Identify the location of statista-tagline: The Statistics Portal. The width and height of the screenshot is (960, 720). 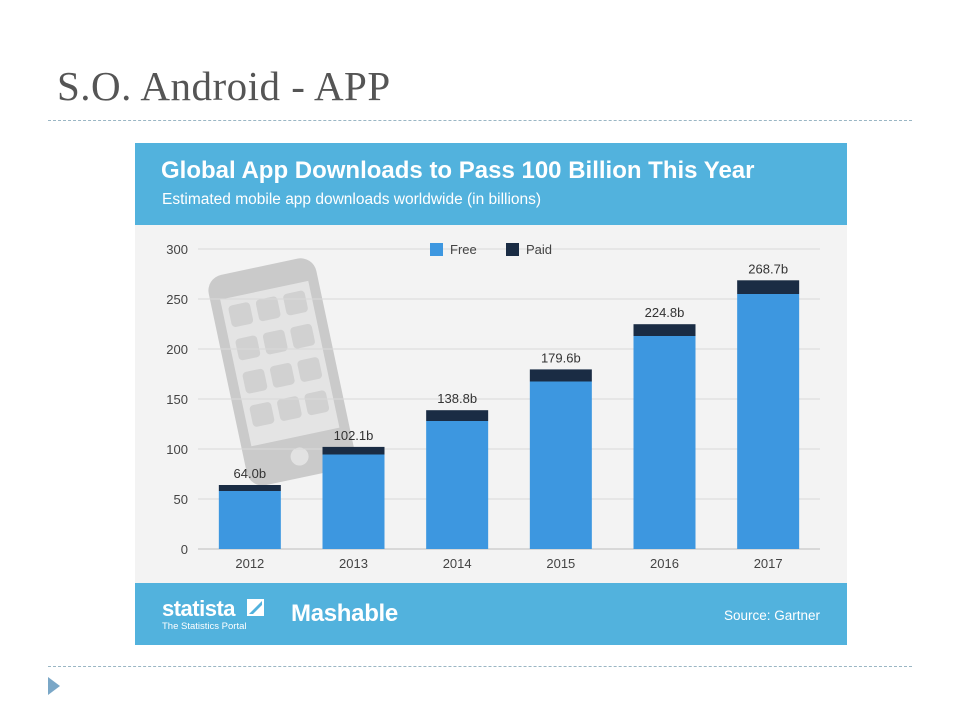
(204, 626).